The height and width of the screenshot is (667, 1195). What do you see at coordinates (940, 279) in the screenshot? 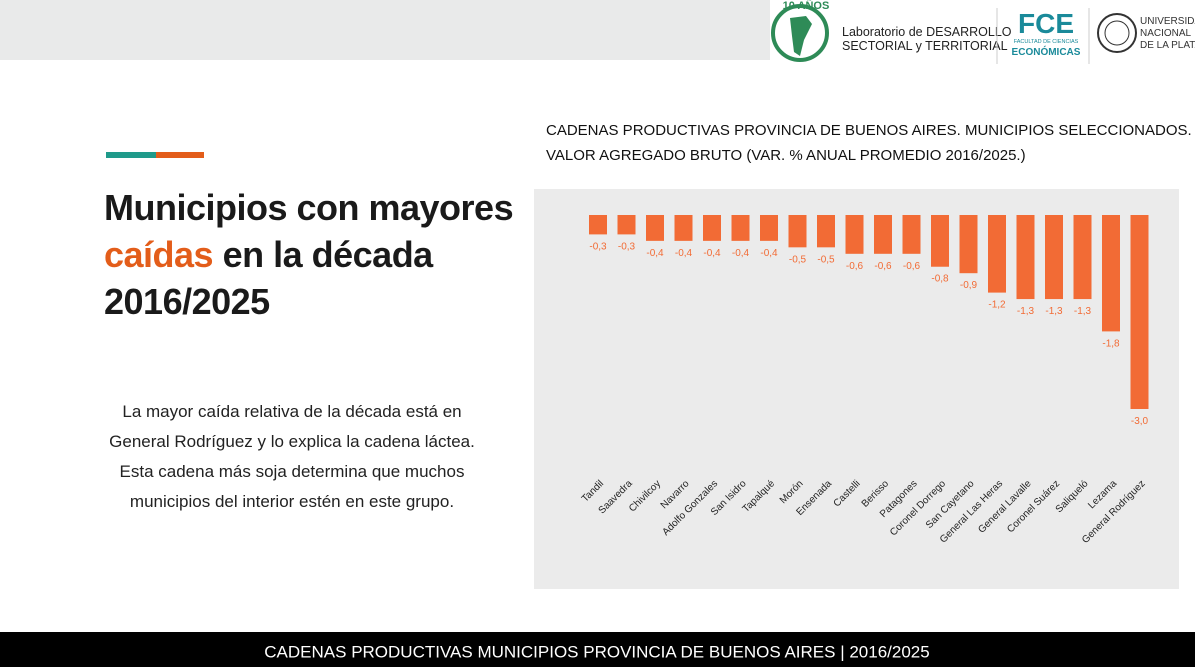
I see `value-label: -0,8` at bounding box center [940, 279].